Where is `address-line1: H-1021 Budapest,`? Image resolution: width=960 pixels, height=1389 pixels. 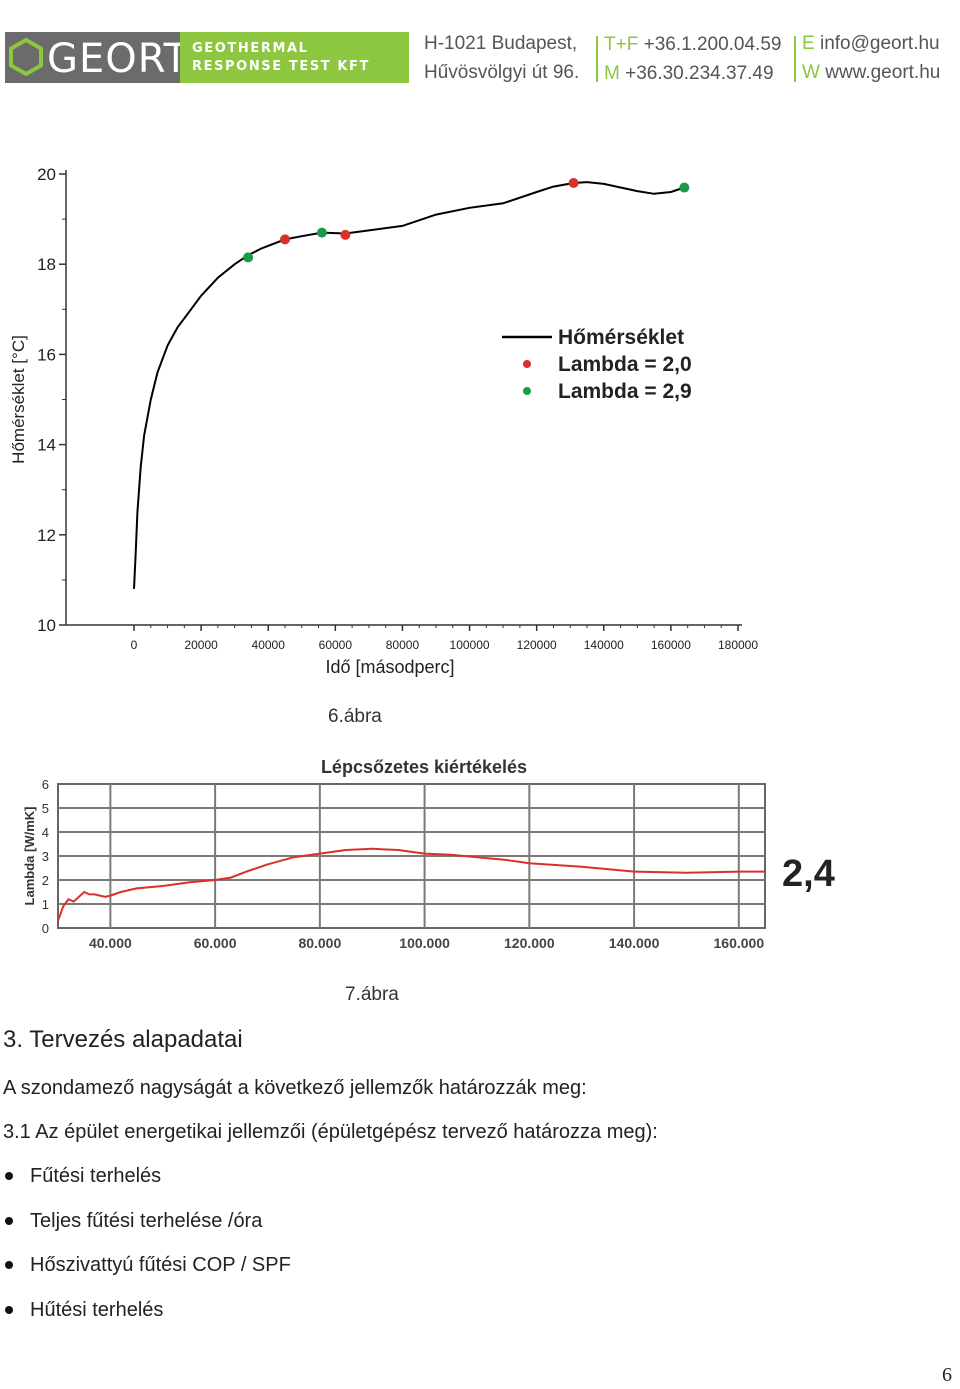
address-line1: H-1021 Budapest, is located at coordinates (501, 43).